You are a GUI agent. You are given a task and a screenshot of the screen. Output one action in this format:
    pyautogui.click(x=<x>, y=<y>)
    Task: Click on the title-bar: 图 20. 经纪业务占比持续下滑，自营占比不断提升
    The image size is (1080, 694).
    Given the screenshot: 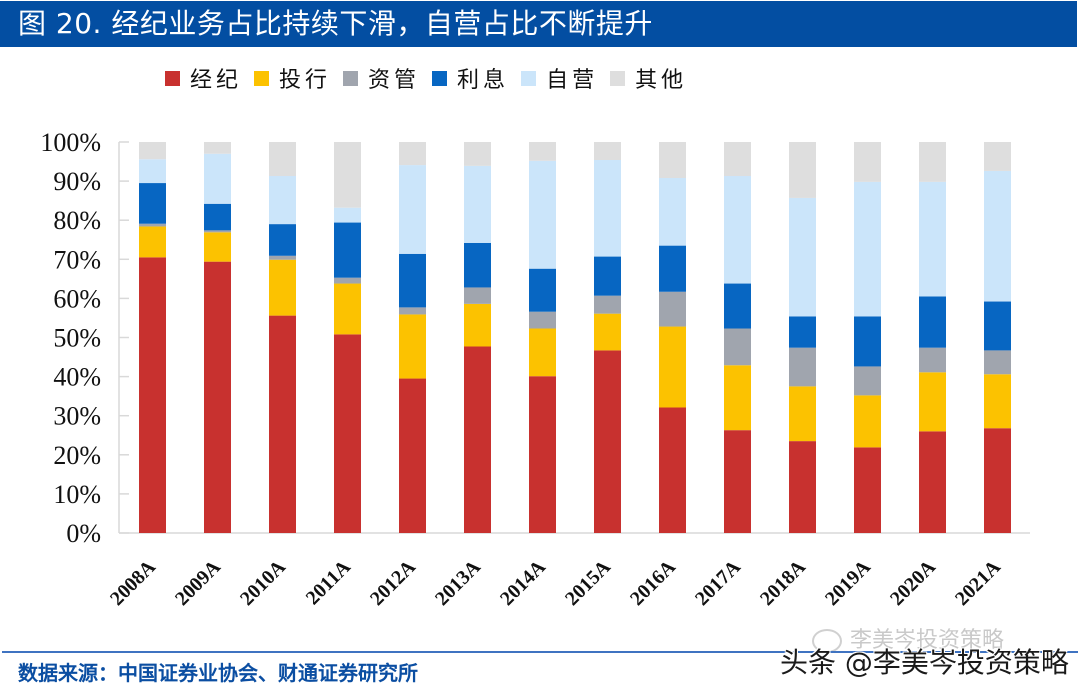 What is the action you would take?
    pyautogui.click(x=538, y=24)
    